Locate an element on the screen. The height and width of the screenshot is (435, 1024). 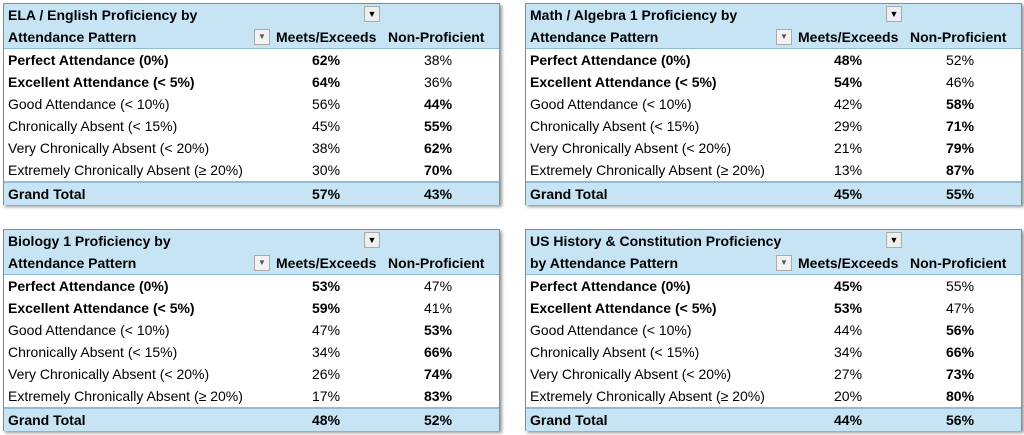
table-row: Perfect Attendance (0%) 53% 47% is located at coordinates (251, 286).